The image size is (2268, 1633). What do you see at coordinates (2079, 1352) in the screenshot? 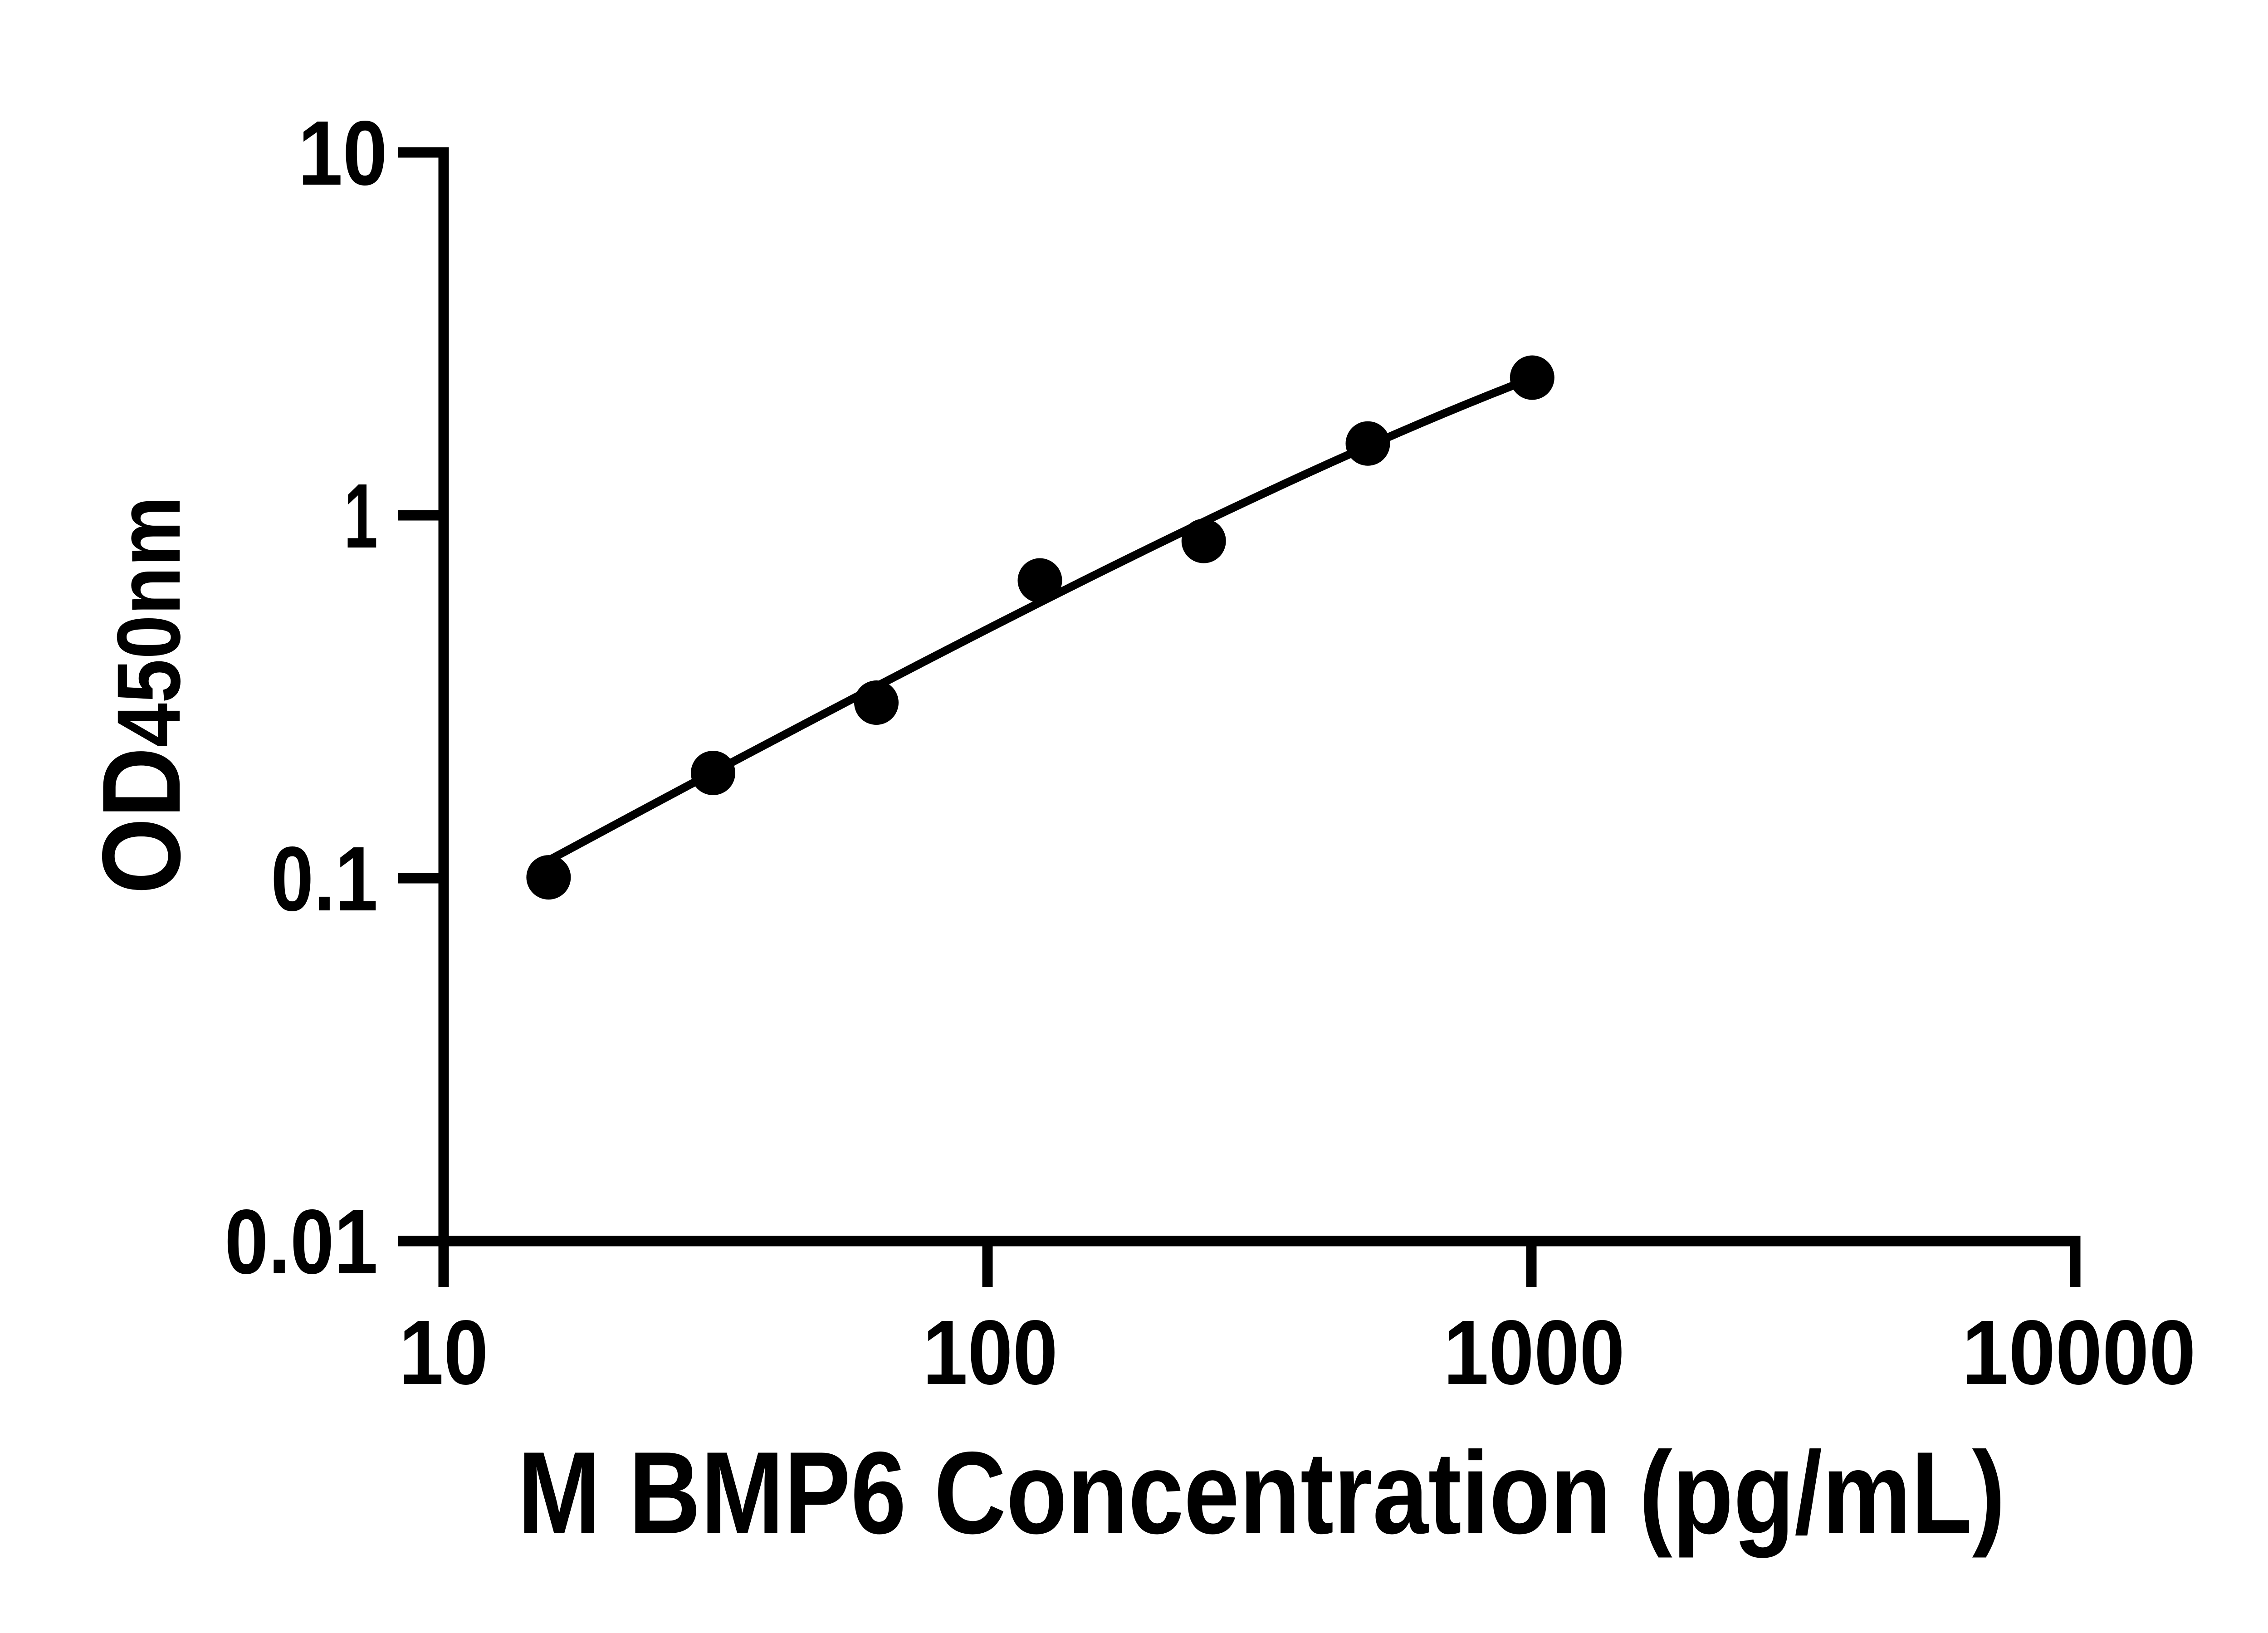
I see `svg-text: 10000` at bounding box center [2079, 1352].